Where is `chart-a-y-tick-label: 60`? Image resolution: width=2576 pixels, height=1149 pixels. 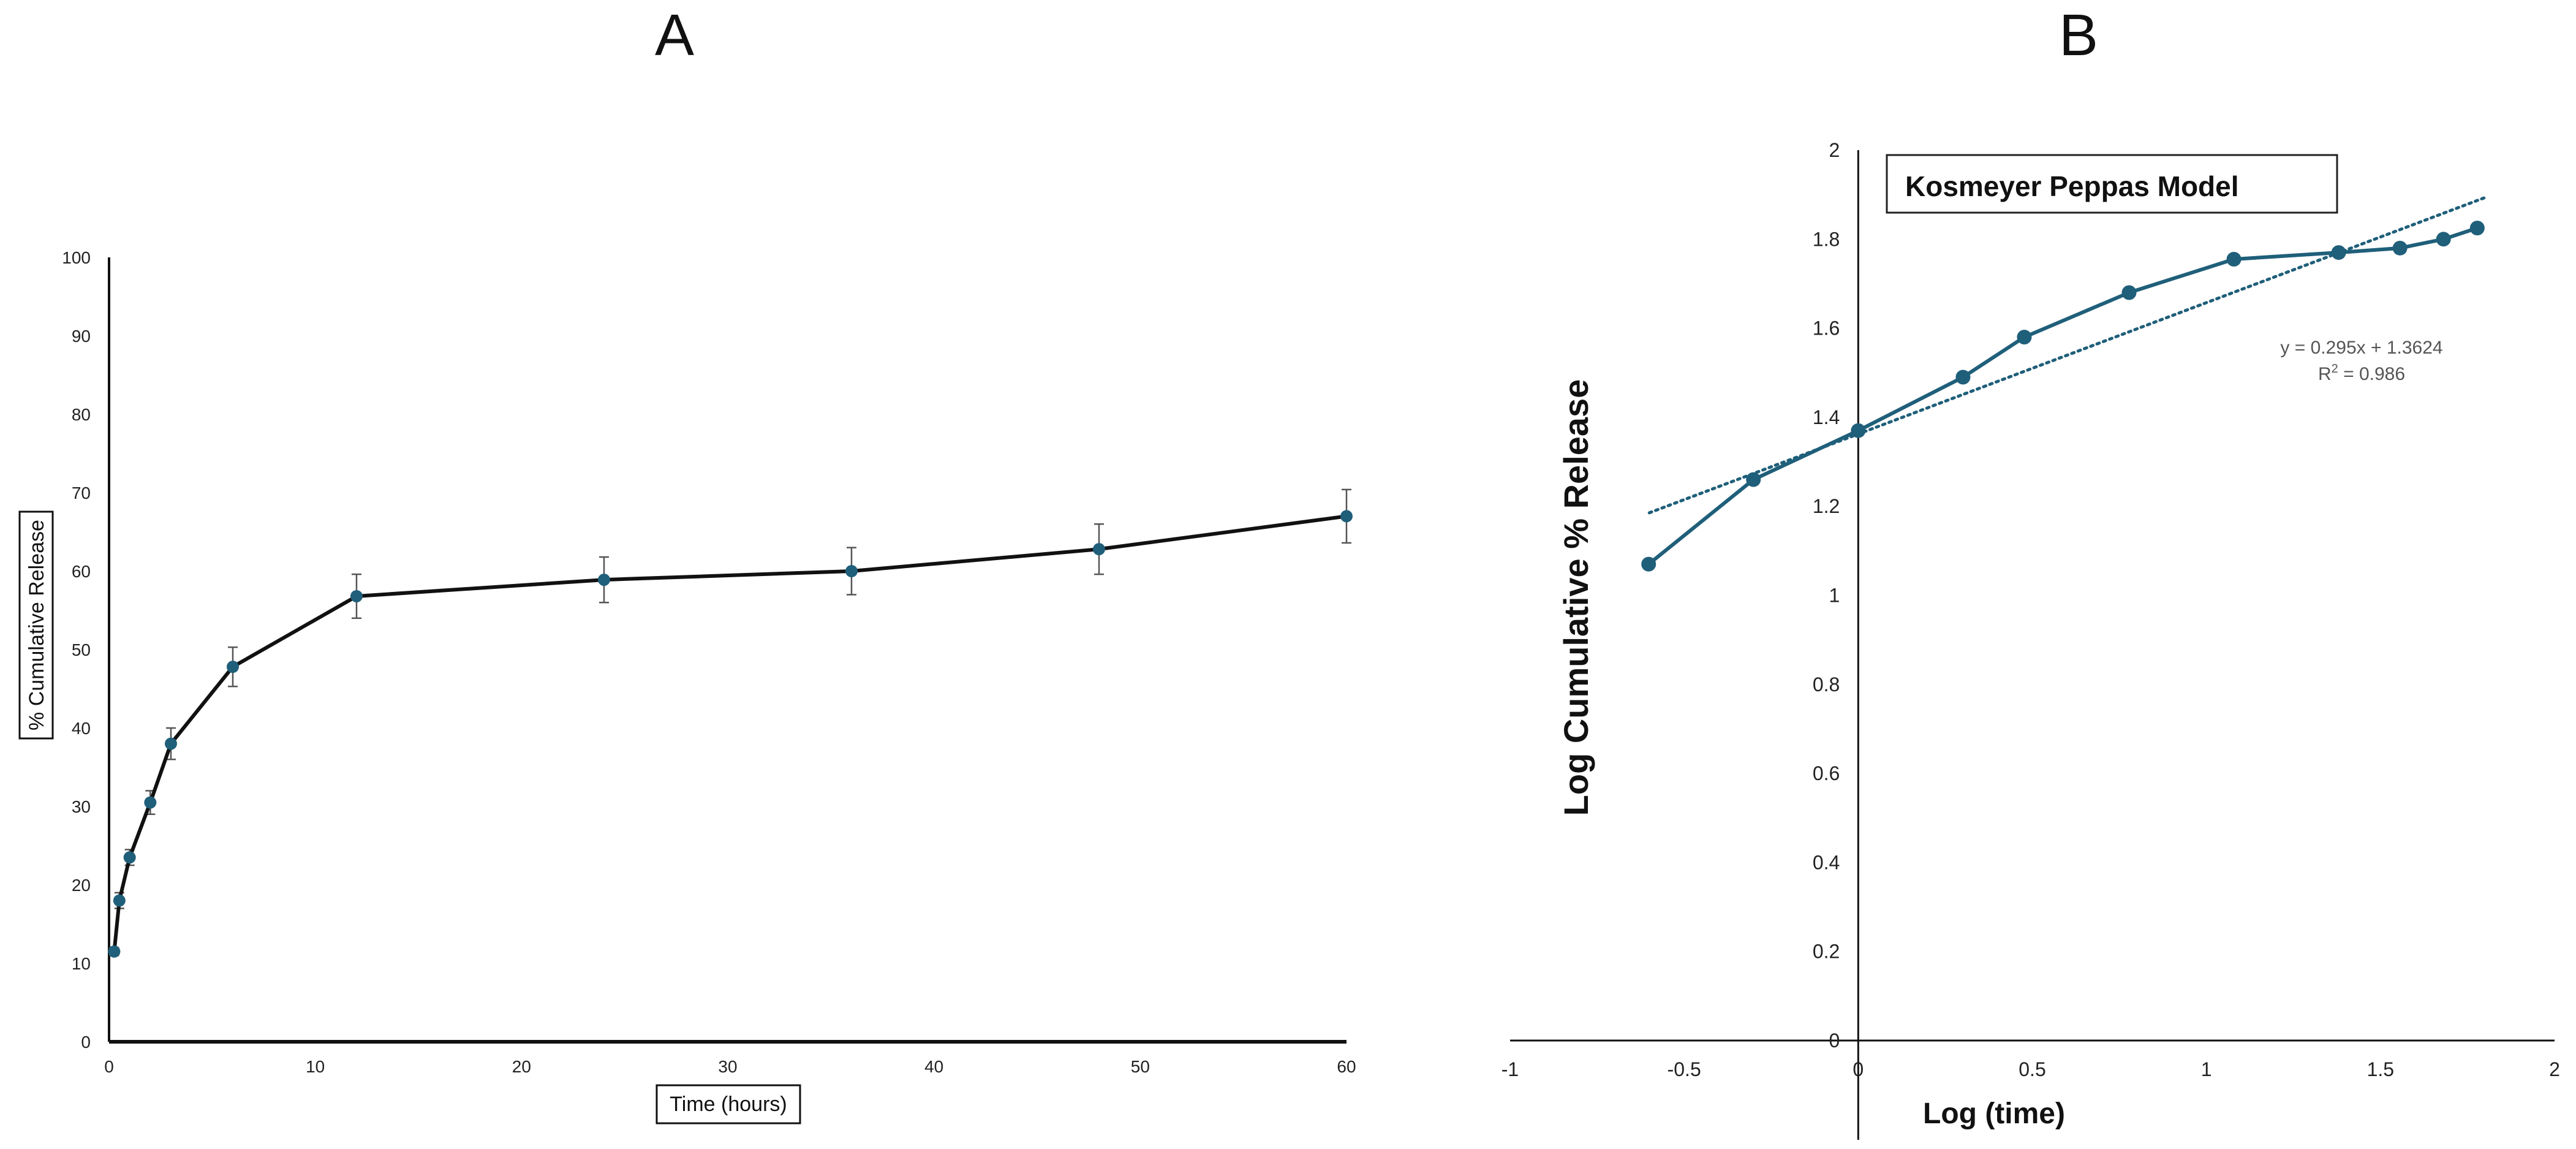 chart-a-y-tick-label: 60 is located at coordinates (81, 571).